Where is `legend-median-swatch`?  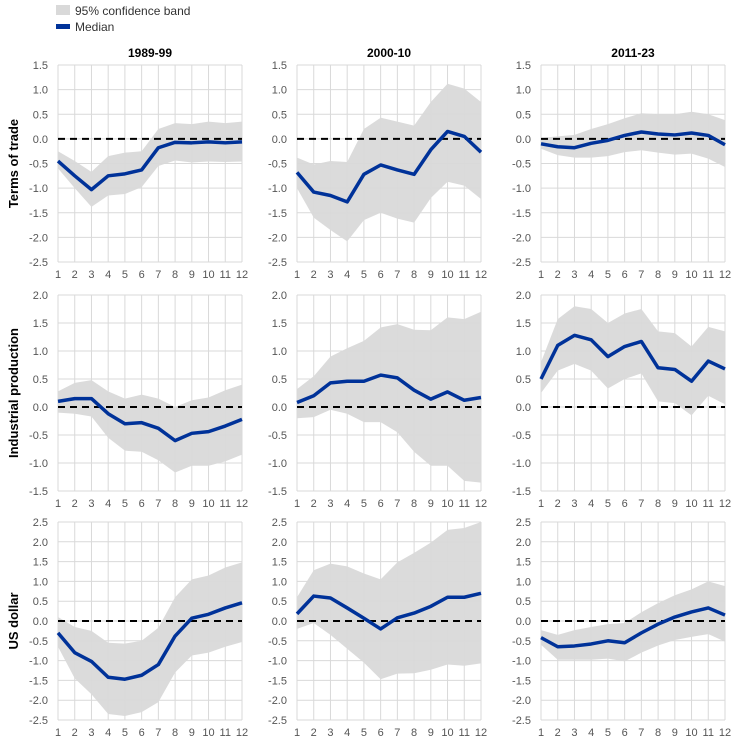 legend-median-swatch is located at coordinates (63, 26).